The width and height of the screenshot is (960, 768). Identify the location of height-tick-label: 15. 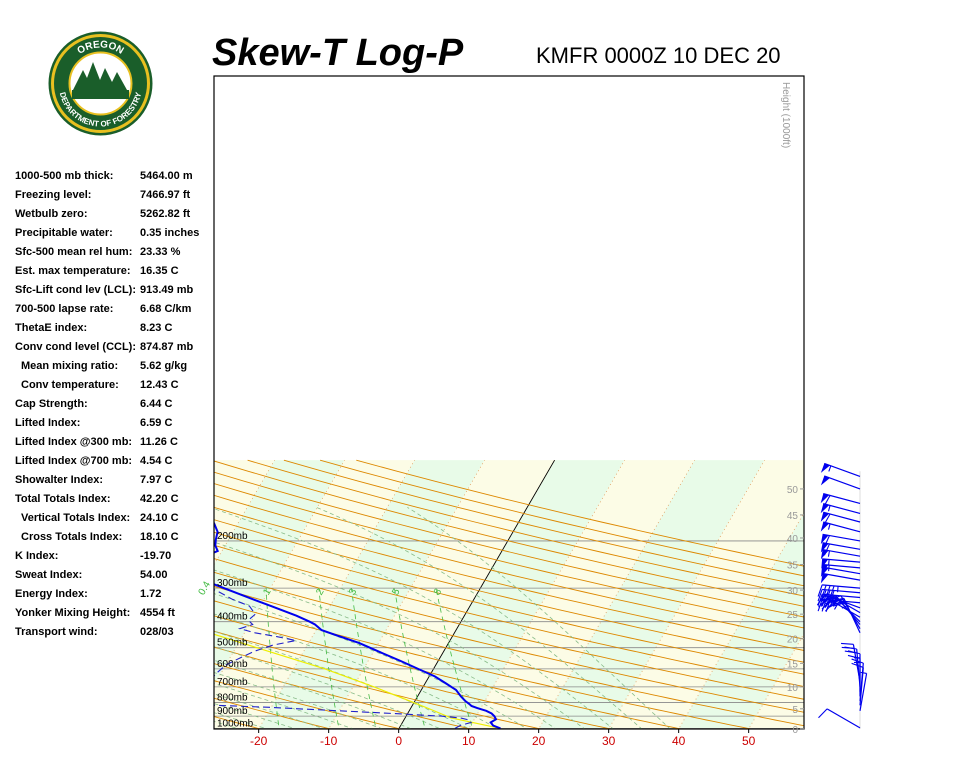
(793, 664).